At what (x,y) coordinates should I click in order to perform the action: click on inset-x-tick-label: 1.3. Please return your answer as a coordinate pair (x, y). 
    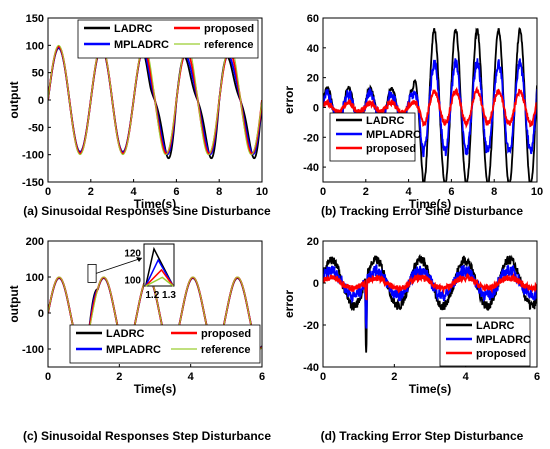
    Looking at the image, I should click on (169, 295).